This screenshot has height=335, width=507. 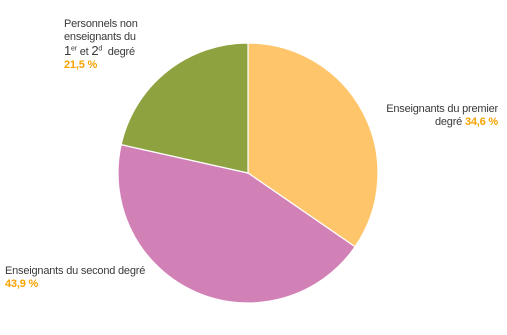 I want to click on label-non-ens-line1: Personnels non, so click(x=101, y=24).